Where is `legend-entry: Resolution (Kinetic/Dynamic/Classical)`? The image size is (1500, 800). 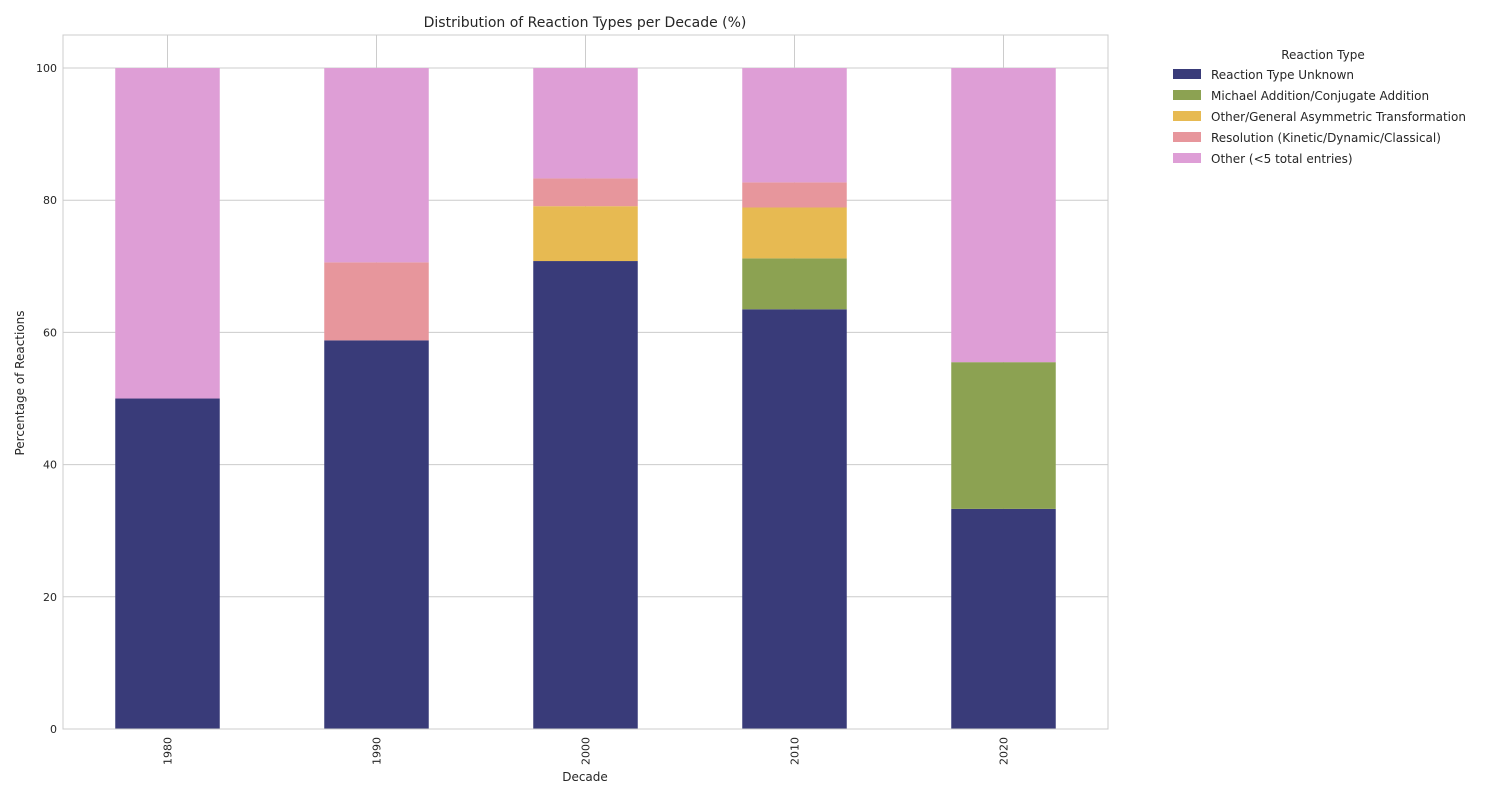 legend-entry: Resolution (Kinetic/Dynamic/Classical) is located at coordinates (1326, 138).